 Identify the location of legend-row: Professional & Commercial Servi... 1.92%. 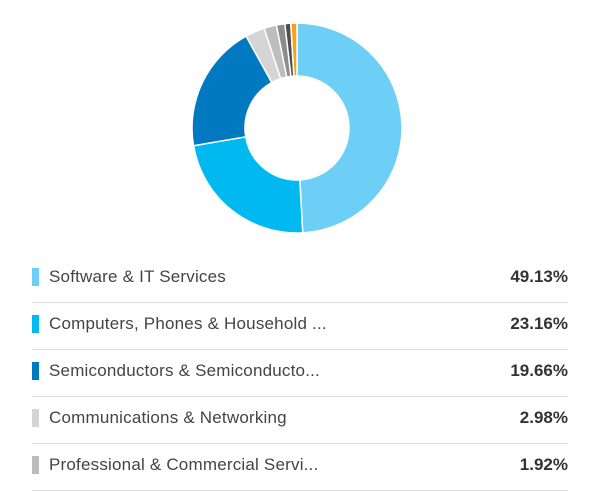
(300, 467).